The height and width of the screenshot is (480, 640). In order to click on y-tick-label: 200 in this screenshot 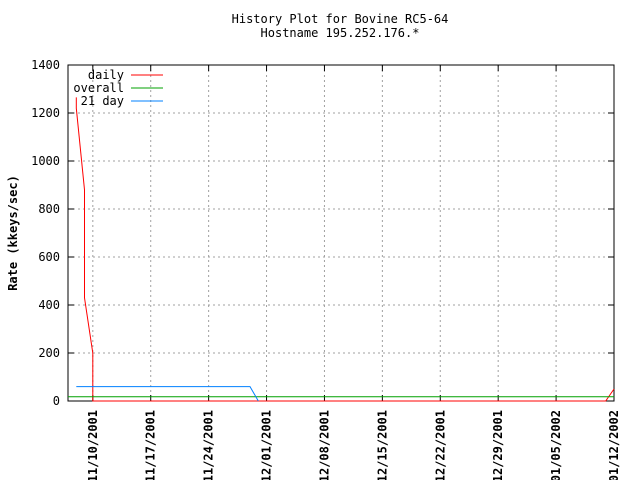, I will do `click(49, 353)`.